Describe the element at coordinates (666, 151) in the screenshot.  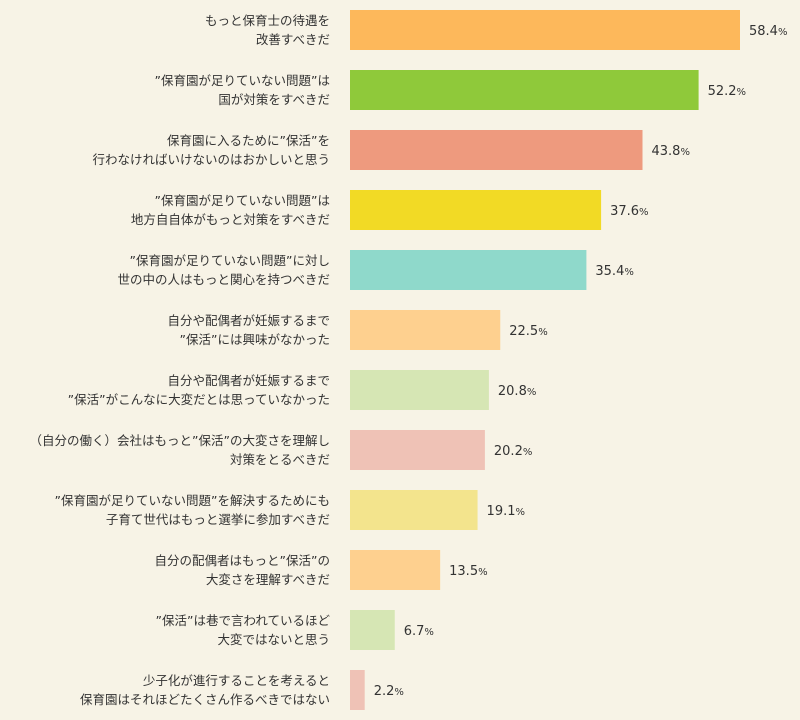
I see `value-number: 43.8` at that location.